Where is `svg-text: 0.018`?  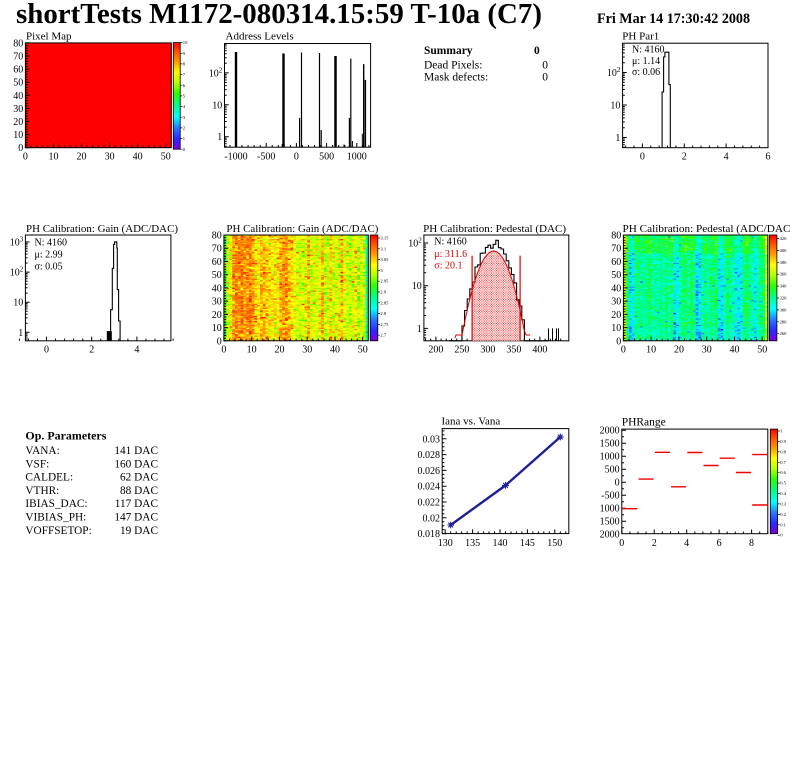 svg-text: 0.018 is located at coordinates (429, 534).